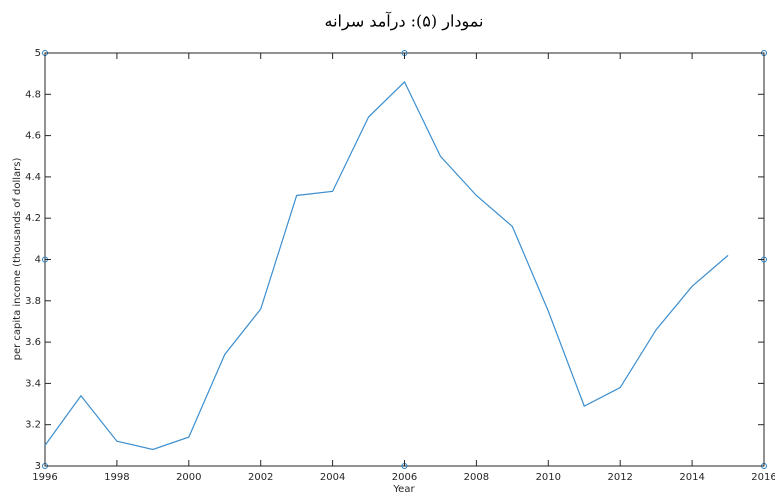 Image resolution: width=775 pixels, height=494 pixels. What do you see at coordinates (404, 21) in the screenshot?
I see `chart-title: نمودار (۵): درآمد سرانه` at bounding box center [404, 21].